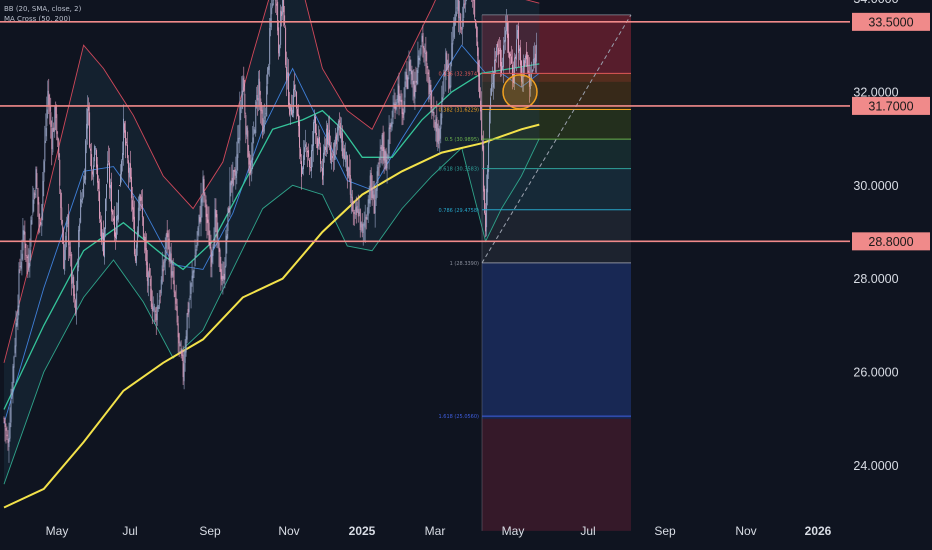 The height and width of the screenshot is (550, 932). What do you see at coordinates (459, 111) in the screenshot?
I see `fib-label-0.382: 0.382 (31.6229)` at bounding box center [459, 111].